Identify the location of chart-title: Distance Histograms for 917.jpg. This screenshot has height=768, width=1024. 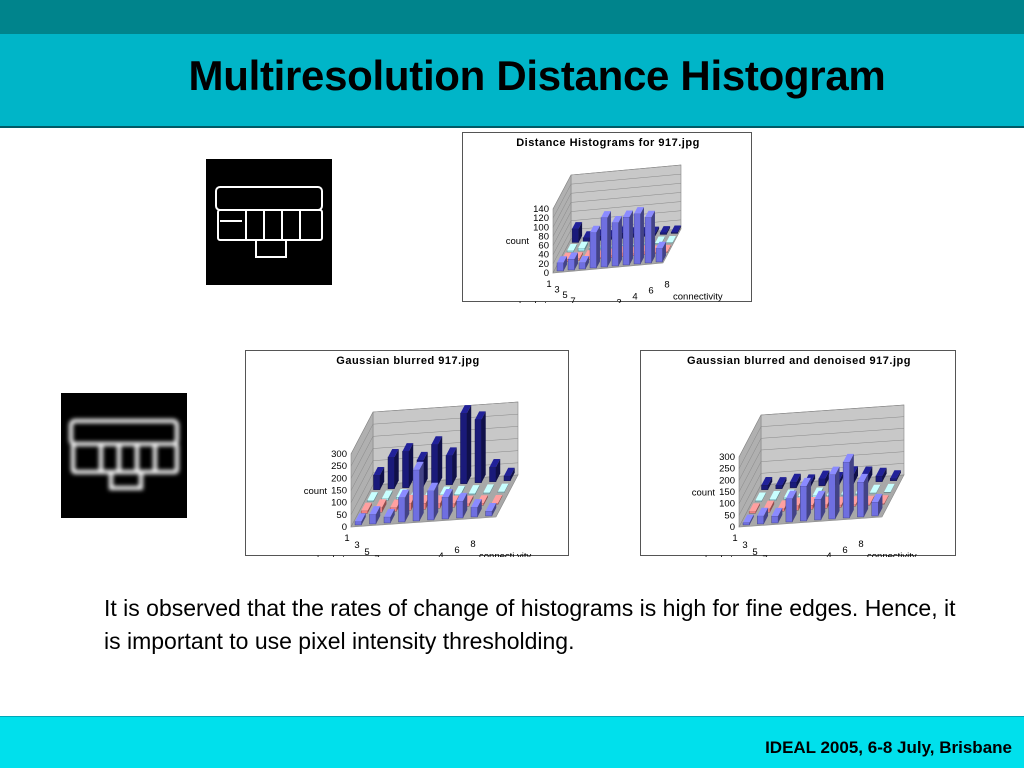
(608, 143).